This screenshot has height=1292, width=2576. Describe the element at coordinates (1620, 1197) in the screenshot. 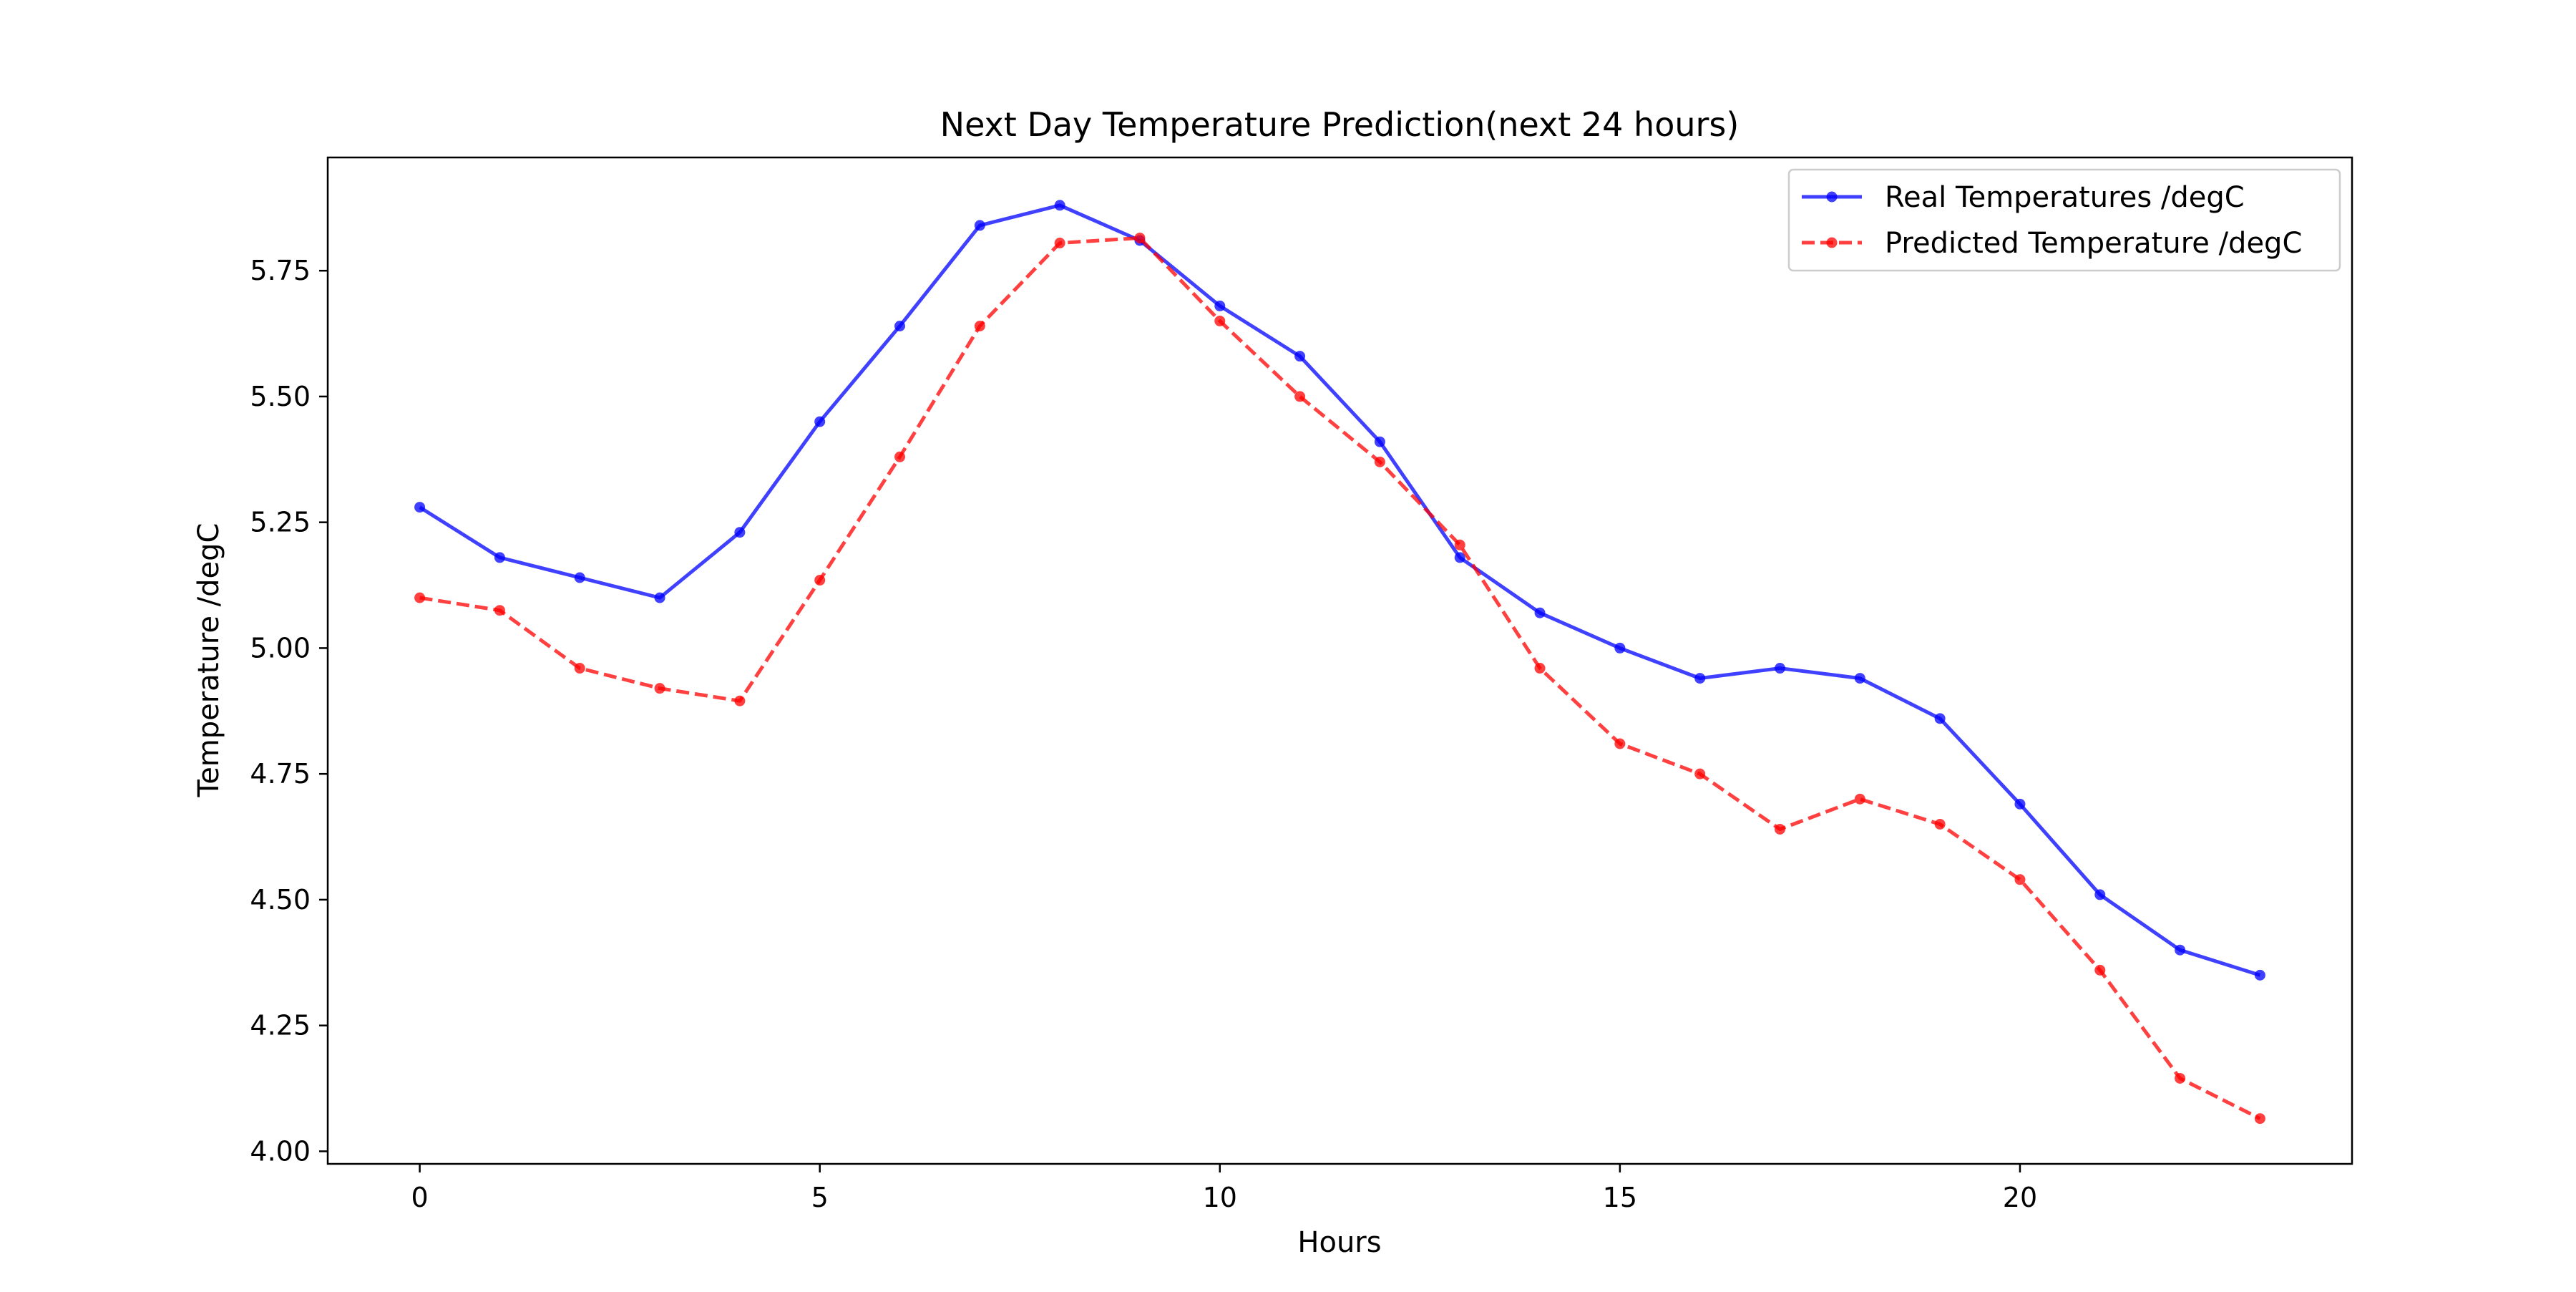

I see `x-tick-label: 15` at that location.